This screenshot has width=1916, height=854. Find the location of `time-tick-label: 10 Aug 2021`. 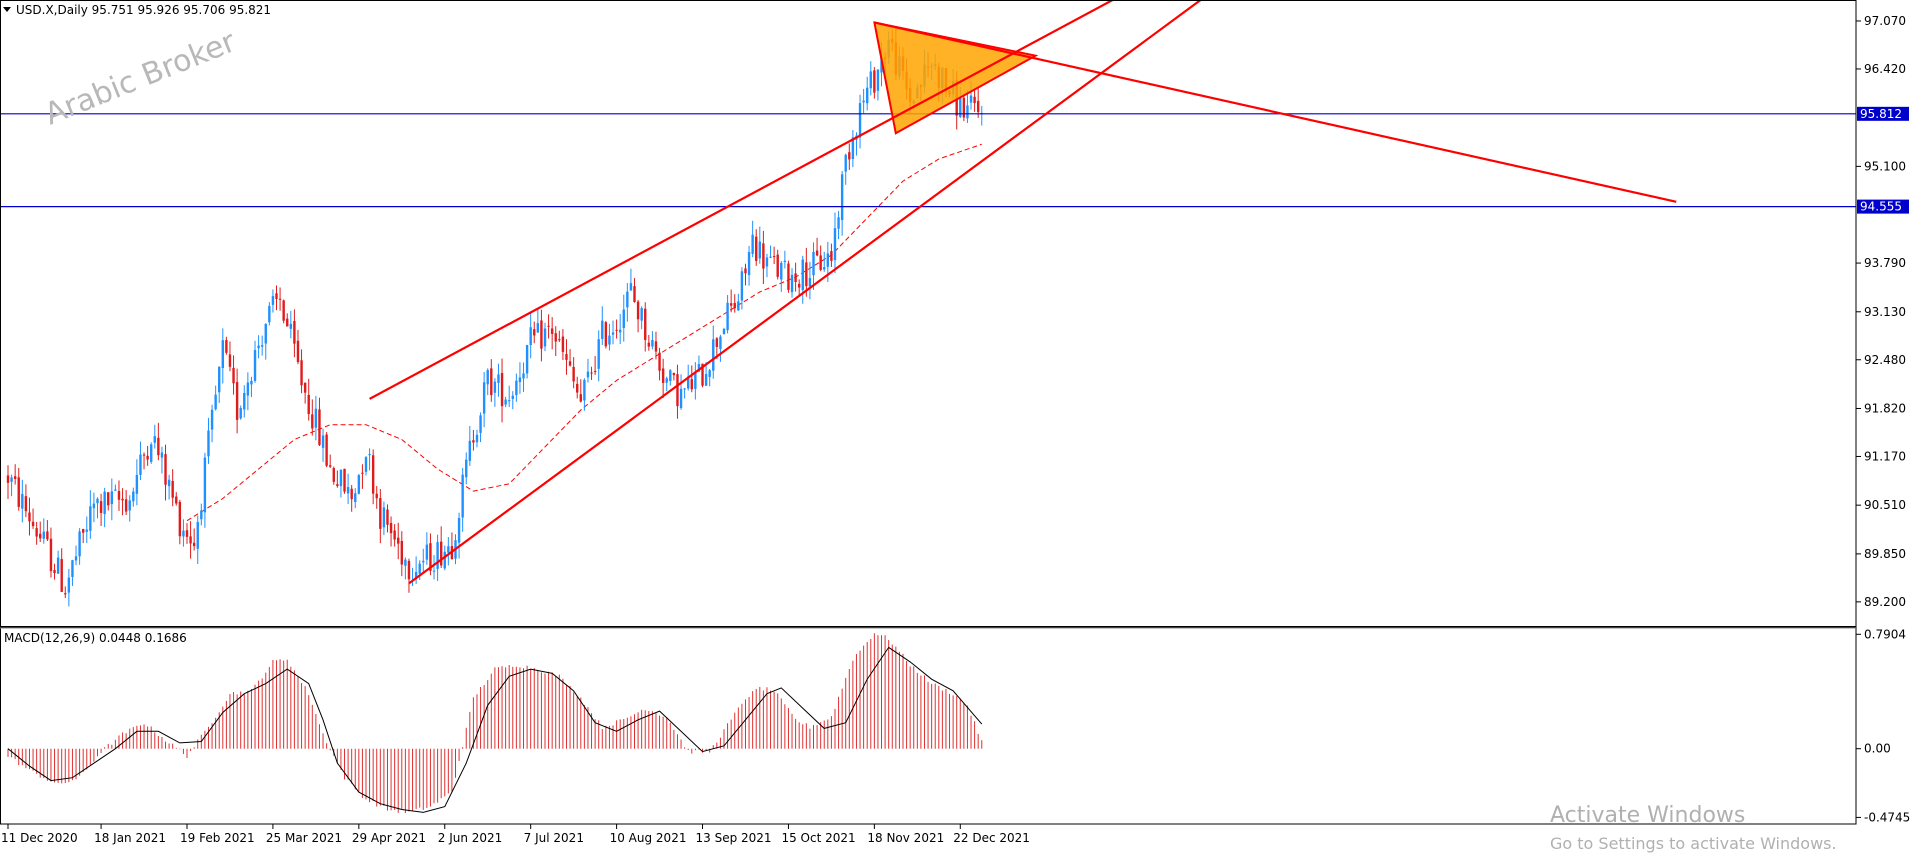

time-tick-label: 10 Aug 2021 is located at coordinates (648, 838).